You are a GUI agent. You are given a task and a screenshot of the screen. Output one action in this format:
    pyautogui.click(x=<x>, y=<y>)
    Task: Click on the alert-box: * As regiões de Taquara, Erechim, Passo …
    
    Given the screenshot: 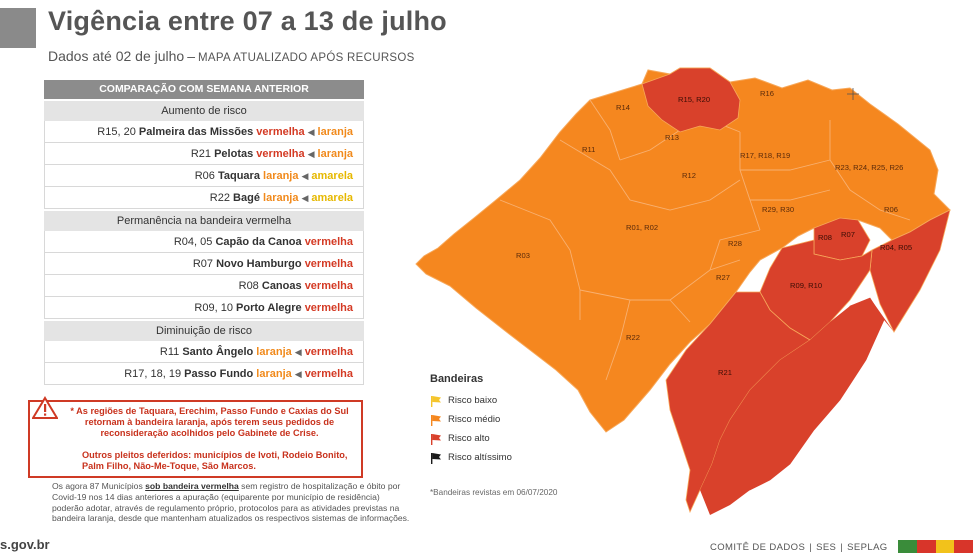 What is the action you would take?
    pyautogui.click(x=195, y=437)
    